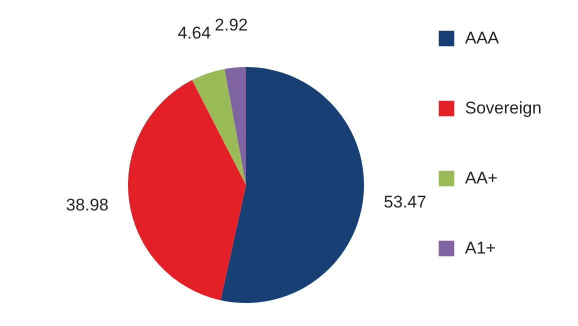 The height and width of the screenshot is (326, 578). What do you see at coordinates (405, 202) in the screenshot?
I see `data-label: 53.47` at bounding box center [405, 202].